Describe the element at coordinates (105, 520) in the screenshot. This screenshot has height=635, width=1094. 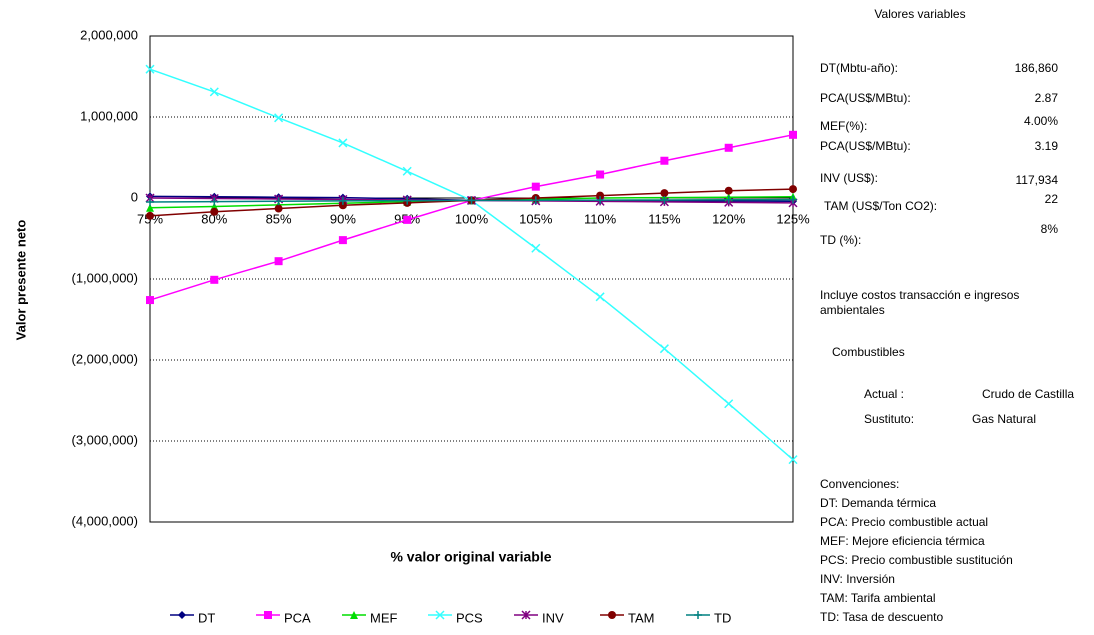
I see `y-tick-label: (4,000,000)` at that location.